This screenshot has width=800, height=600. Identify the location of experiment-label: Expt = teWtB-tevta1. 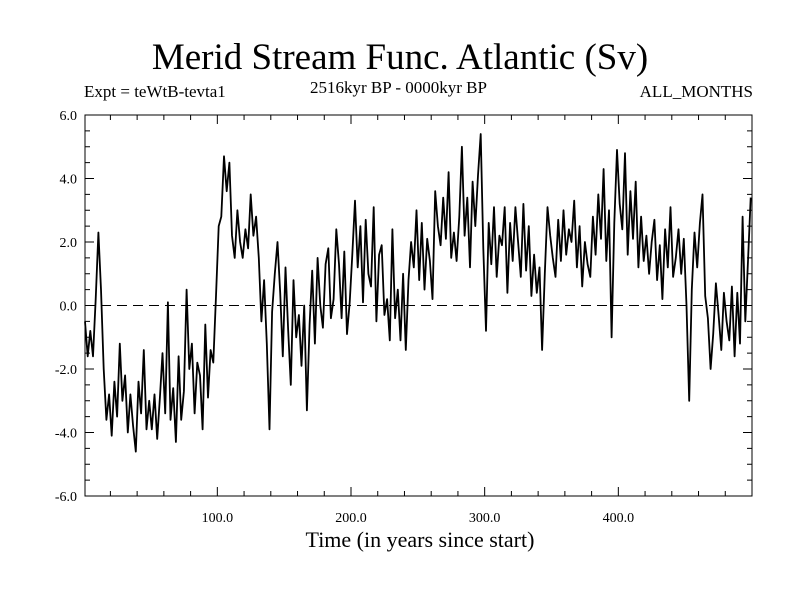
(155, 91).